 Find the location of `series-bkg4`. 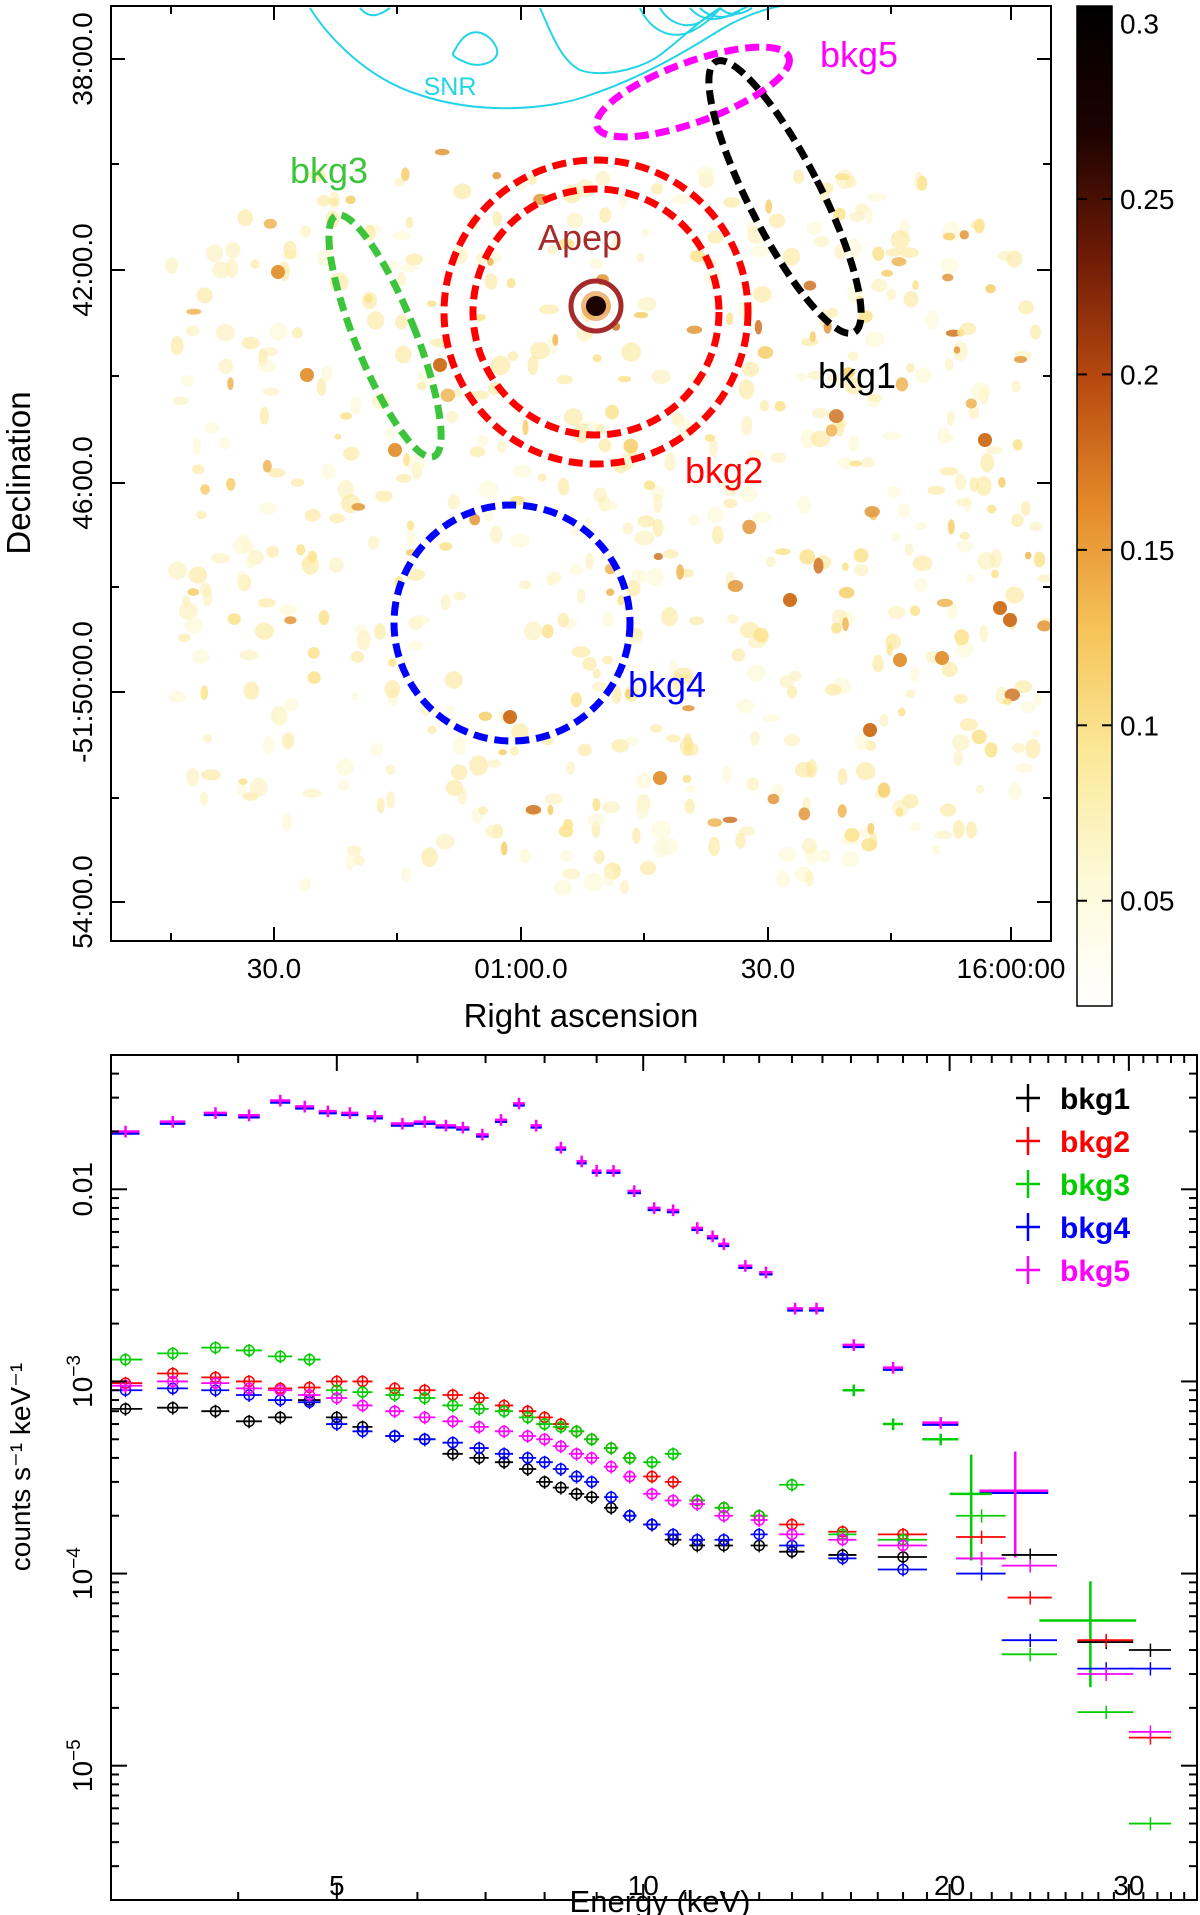

series-bkg4 is located at coordinates (641, 1528).